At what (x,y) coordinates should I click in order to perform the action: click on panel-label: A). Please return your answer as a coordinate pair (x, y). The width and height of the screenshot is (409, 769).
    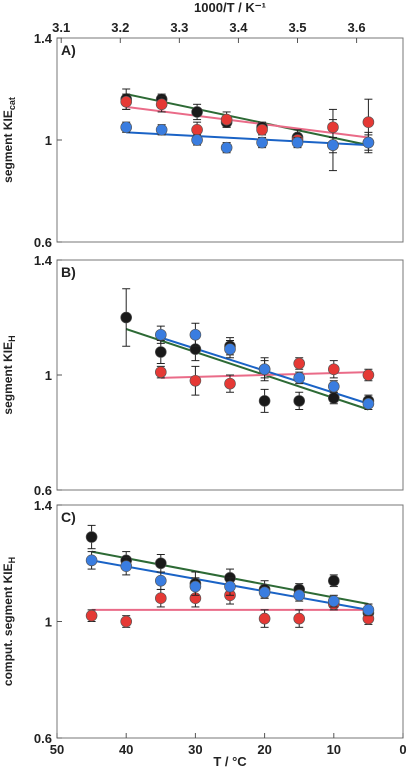
    Looking at the image, I should click on (68, 50).